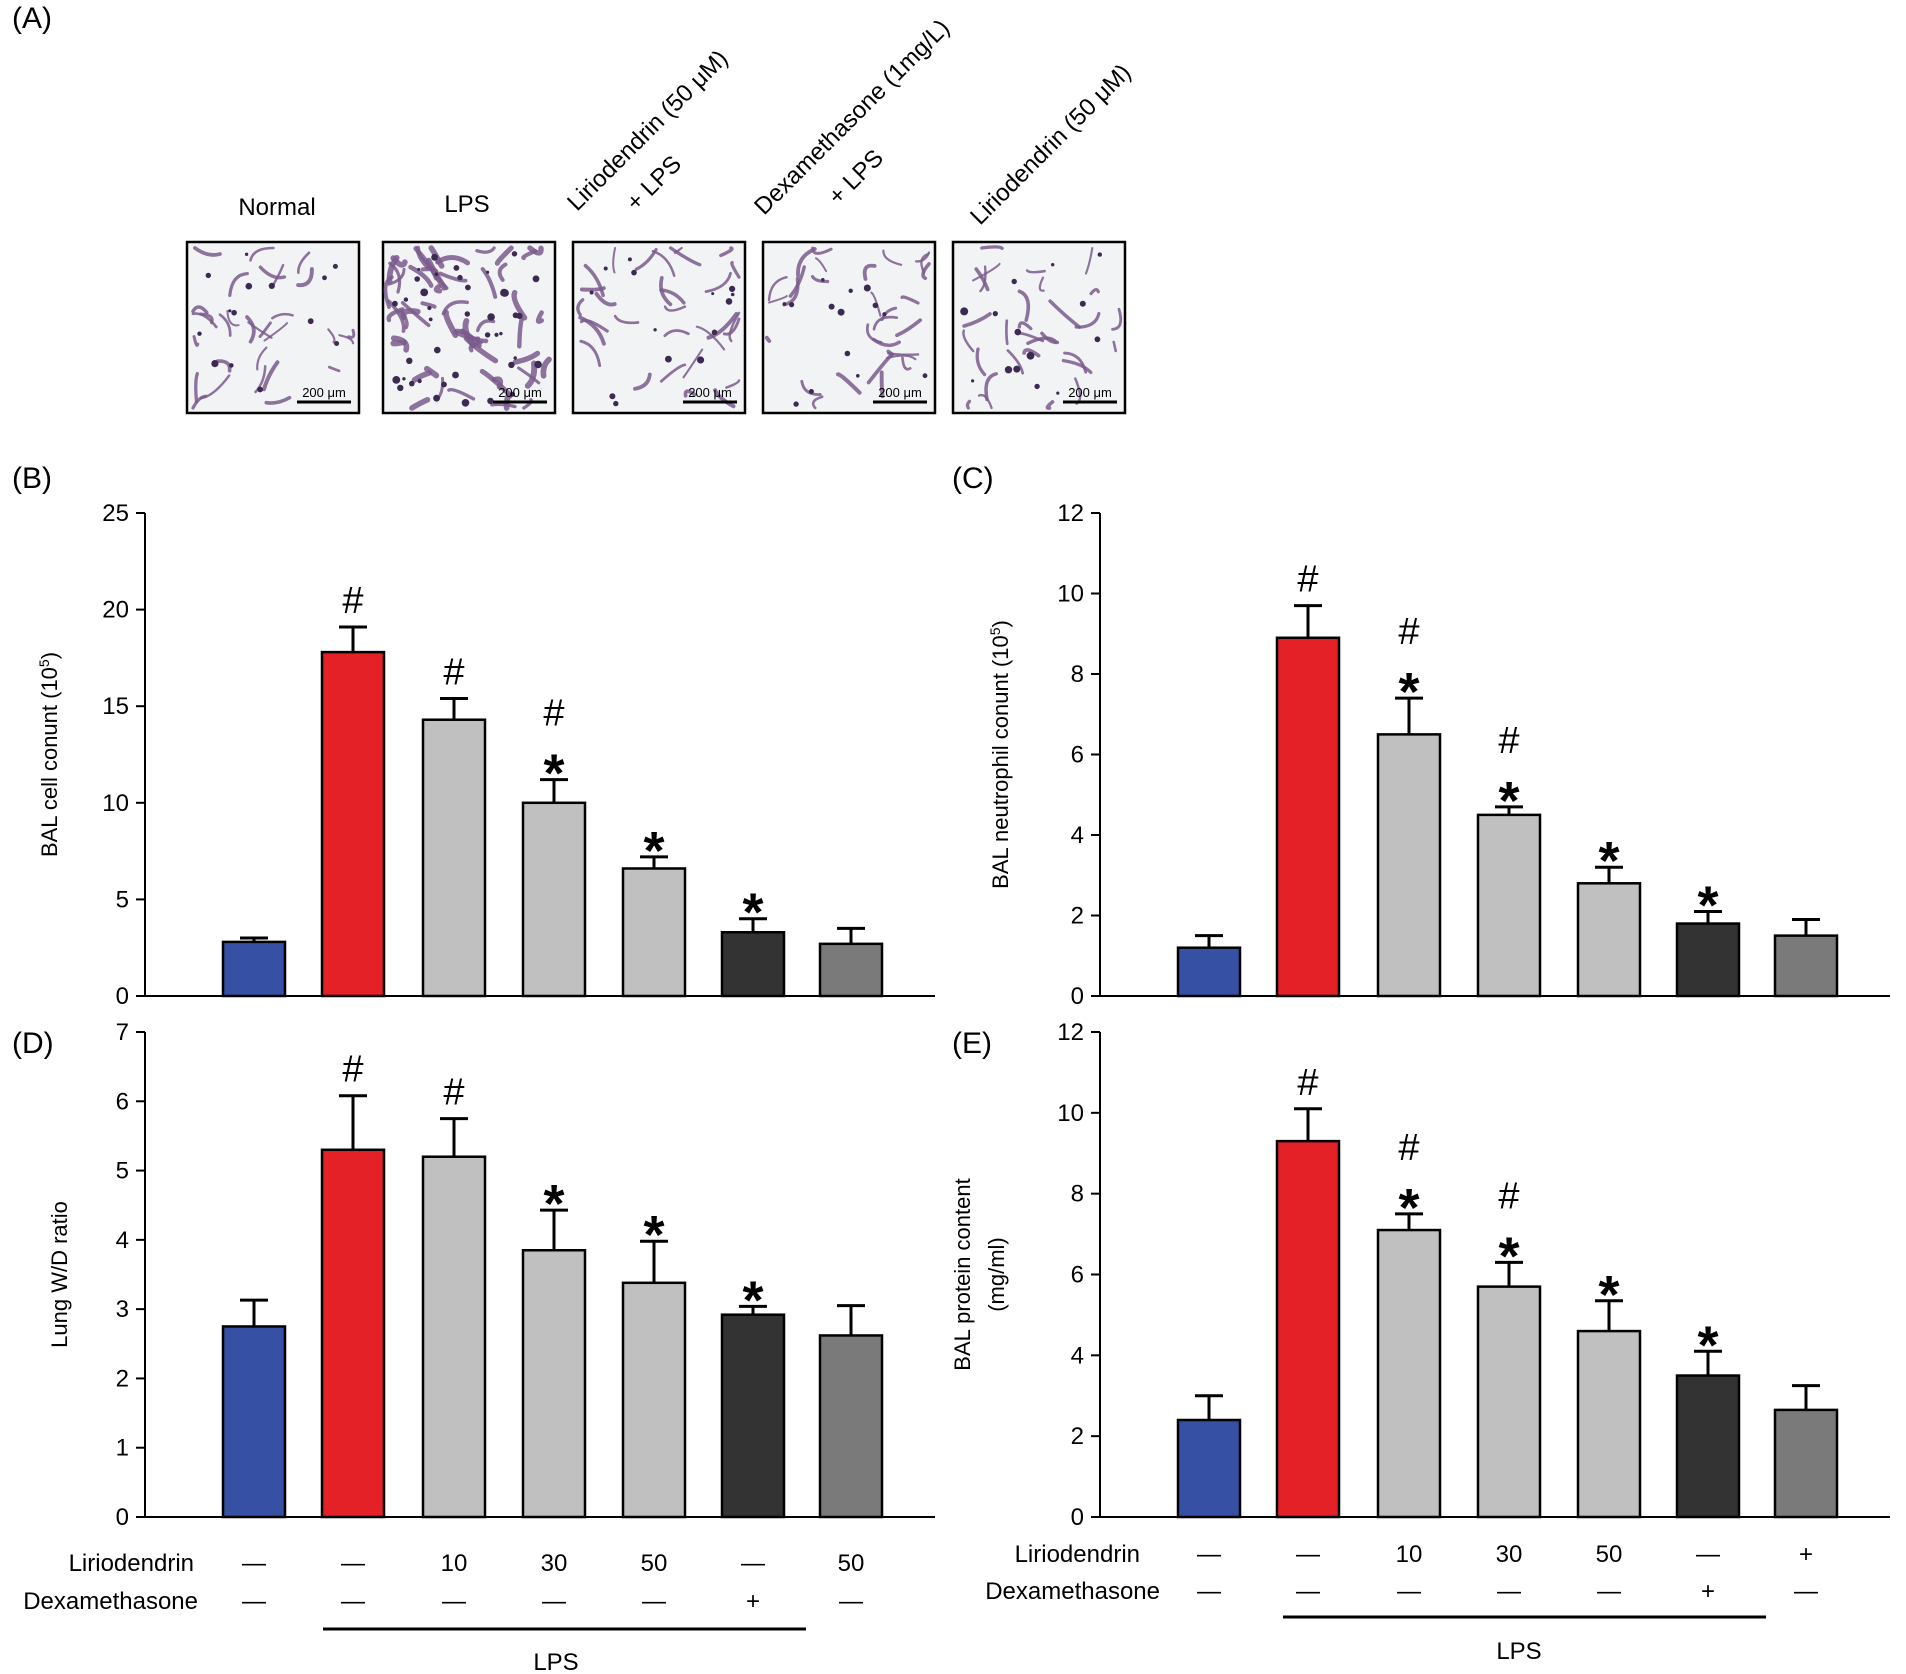 This screenshot has width=1906, height=1674. Describe the element at coordinates (353, 1563) in the screenshot. I see `liriodendrin-cell: —` at that location.